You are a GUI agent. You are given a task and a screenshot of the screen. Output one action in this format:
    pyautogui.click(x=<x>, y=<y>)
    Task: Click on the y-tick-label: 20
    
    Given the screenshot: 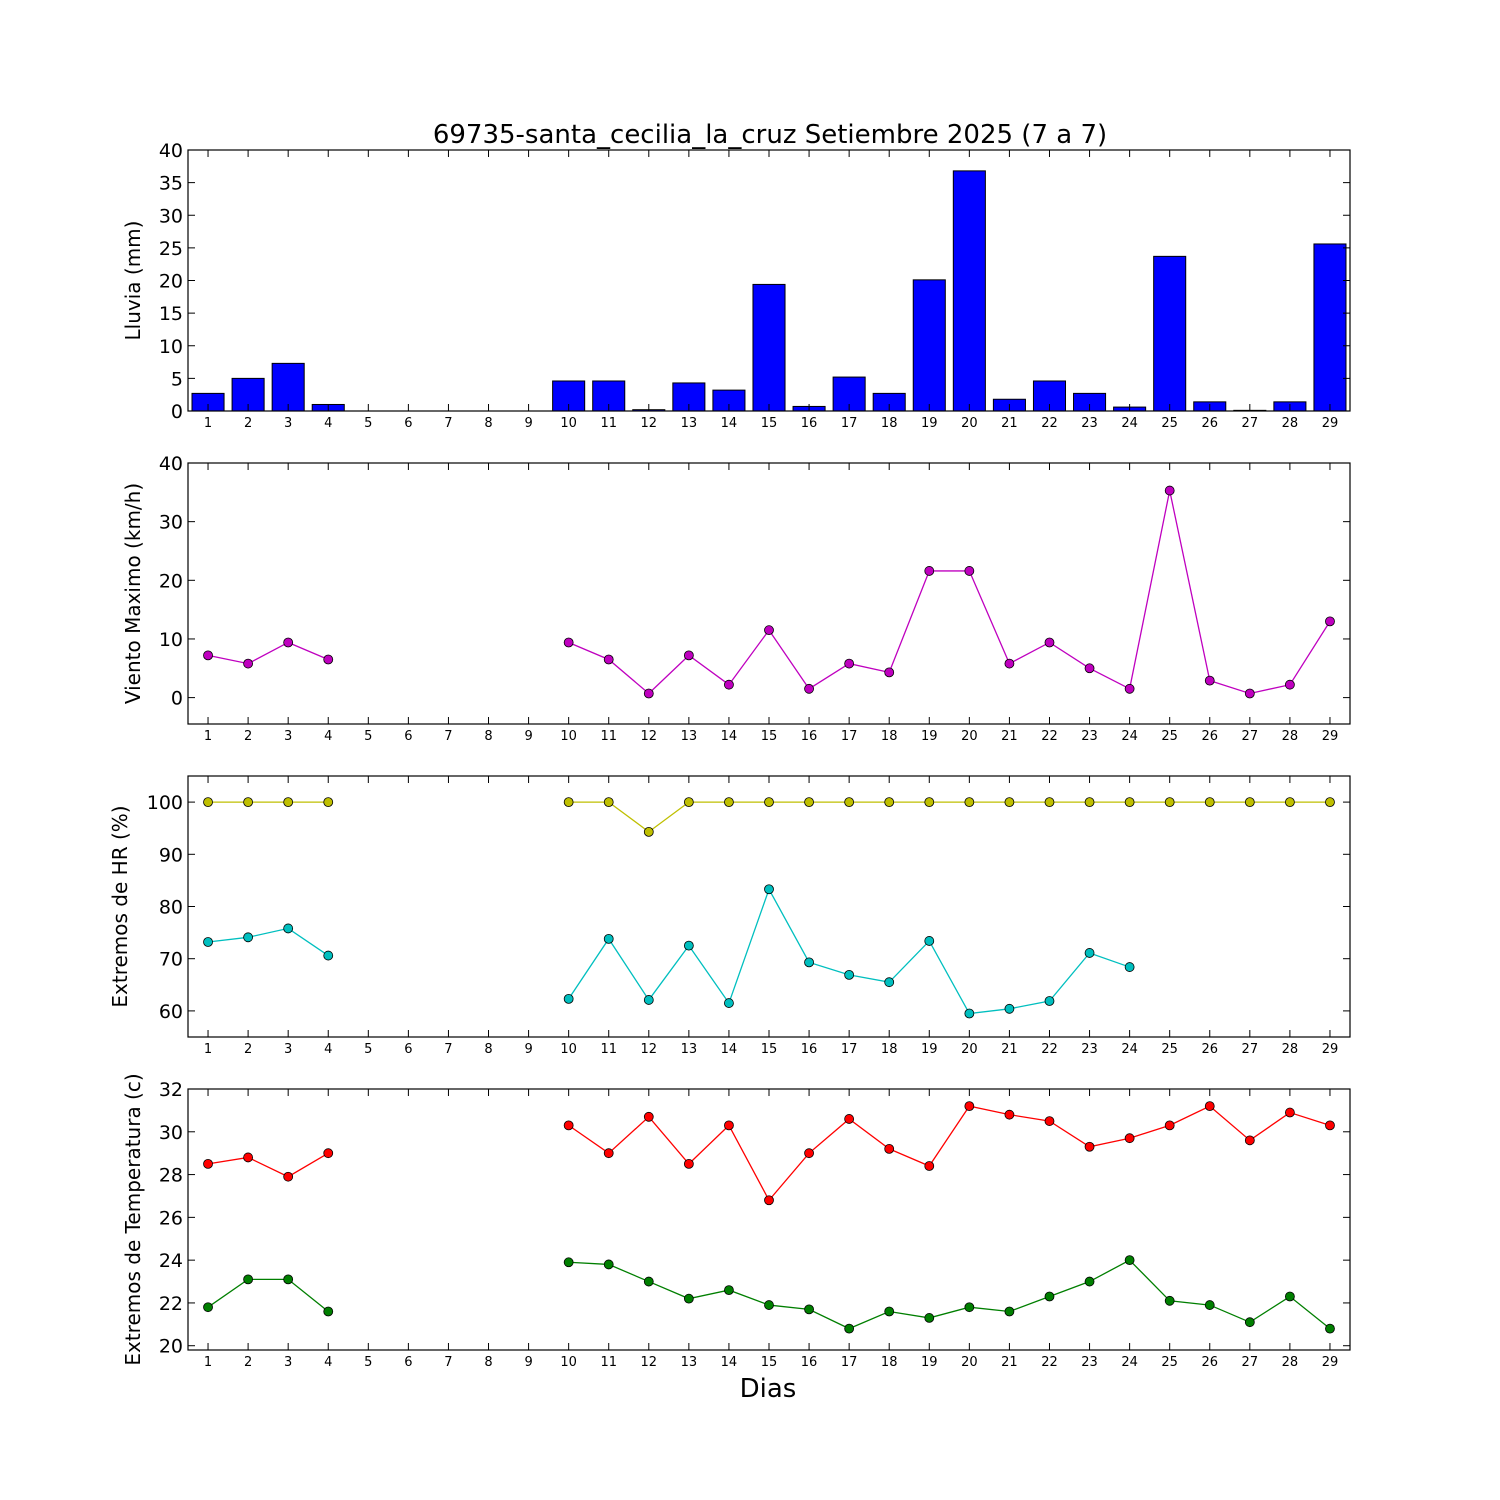 What is the action you would take?
    pyautogui.click(x=171, y=1347)
    